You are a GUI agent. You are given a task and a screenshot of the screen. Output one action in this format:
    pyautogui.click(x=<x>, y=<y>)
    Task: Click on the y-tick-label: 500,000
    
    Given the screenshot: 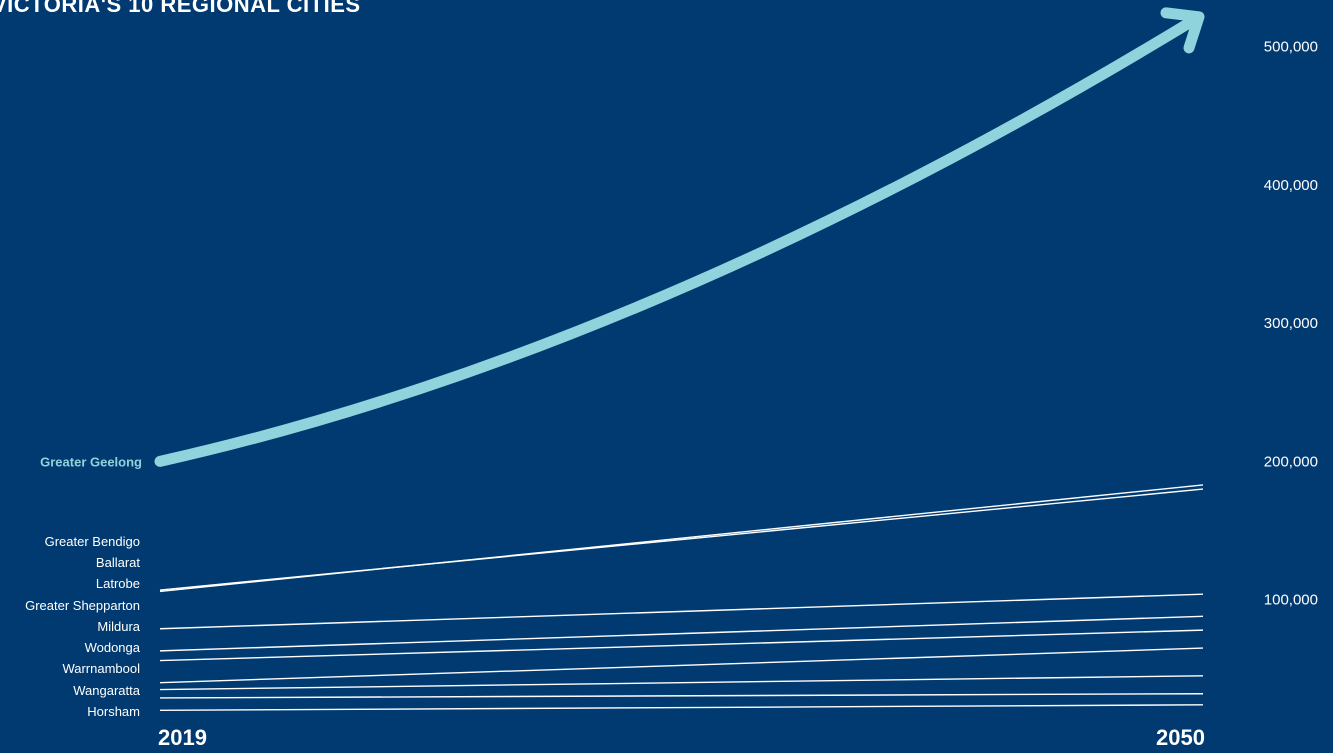 What is the action you would take?
    pyautogui.click(x=1291, y=46)
    